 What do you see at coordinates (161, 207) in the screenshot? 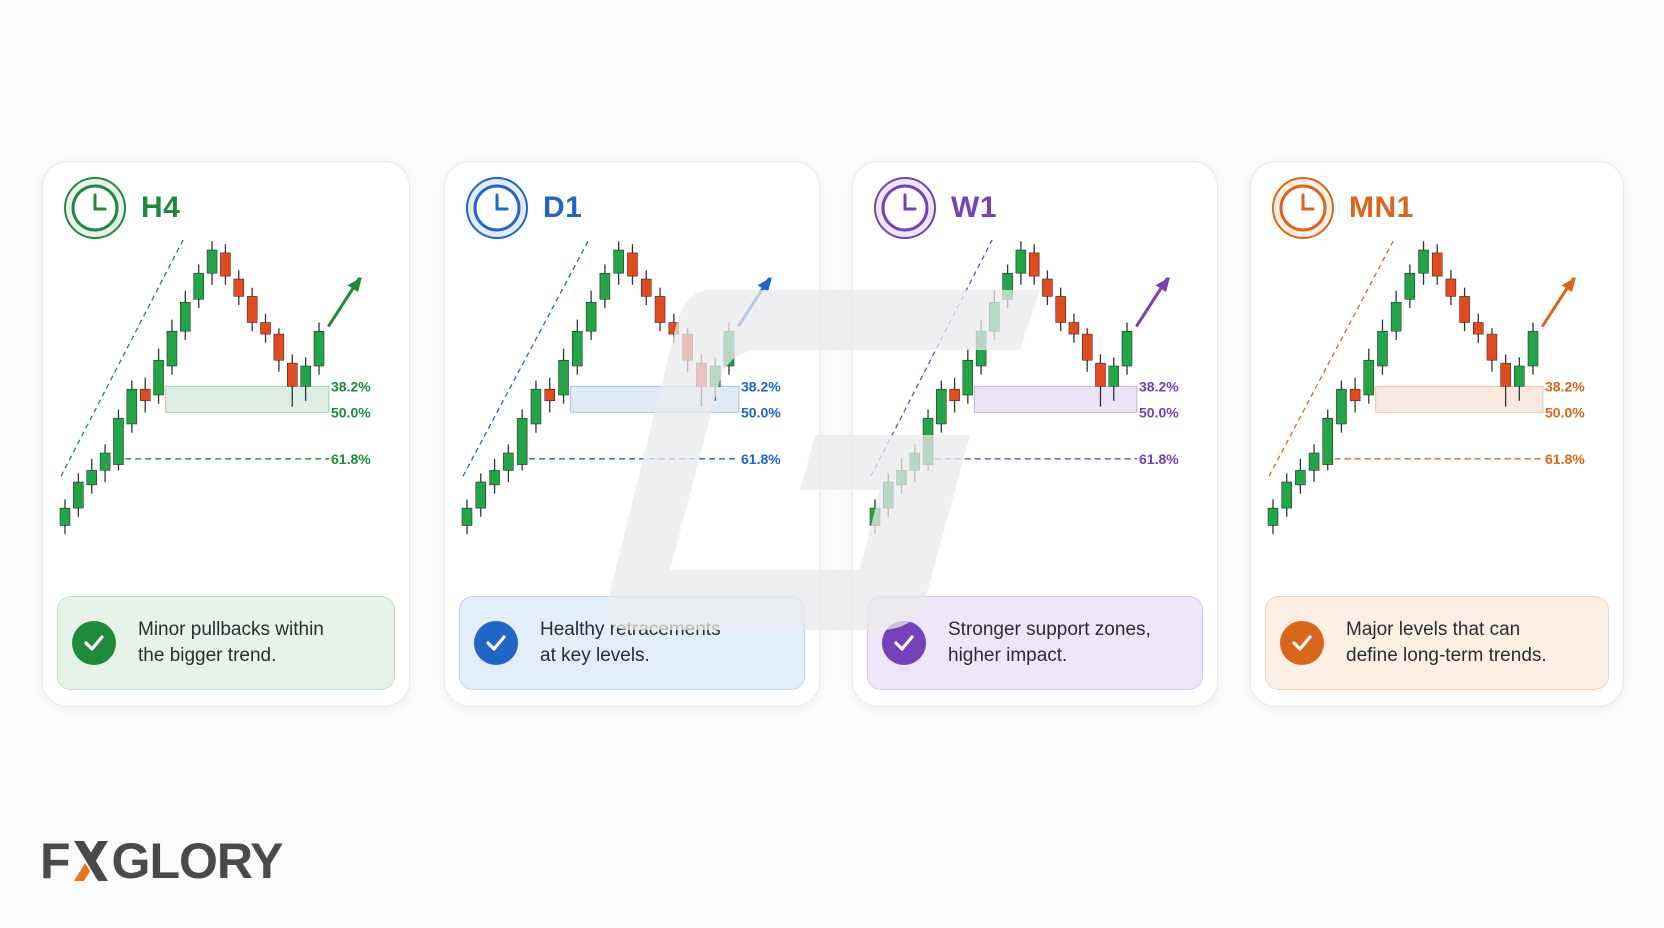
I see `timeframe-label: H4` at bounding box center [161, 207].